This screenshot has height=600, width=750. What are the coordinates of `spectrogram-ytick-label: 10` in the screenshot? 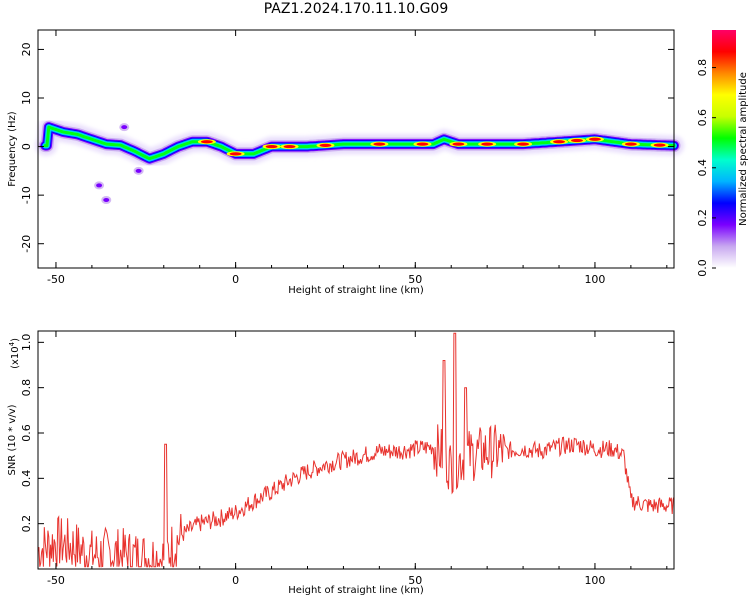 It's located at (26, 98).